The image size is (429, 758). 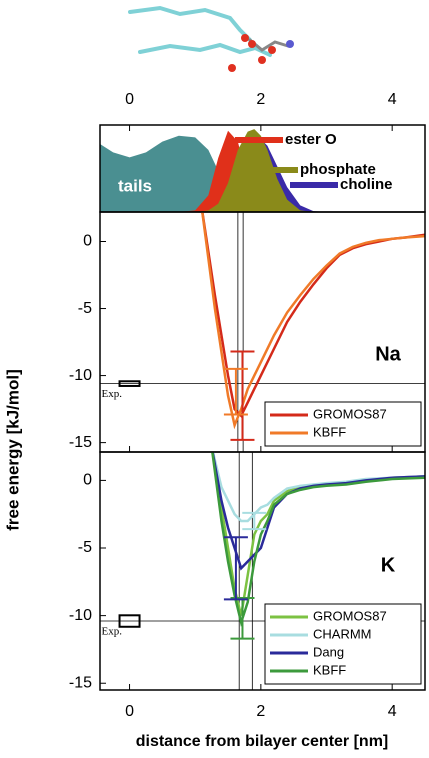 What do you see at coordinates (388, 354) in the screenshot?
I see `panel-title: Na` at bounding box center [388, 354].